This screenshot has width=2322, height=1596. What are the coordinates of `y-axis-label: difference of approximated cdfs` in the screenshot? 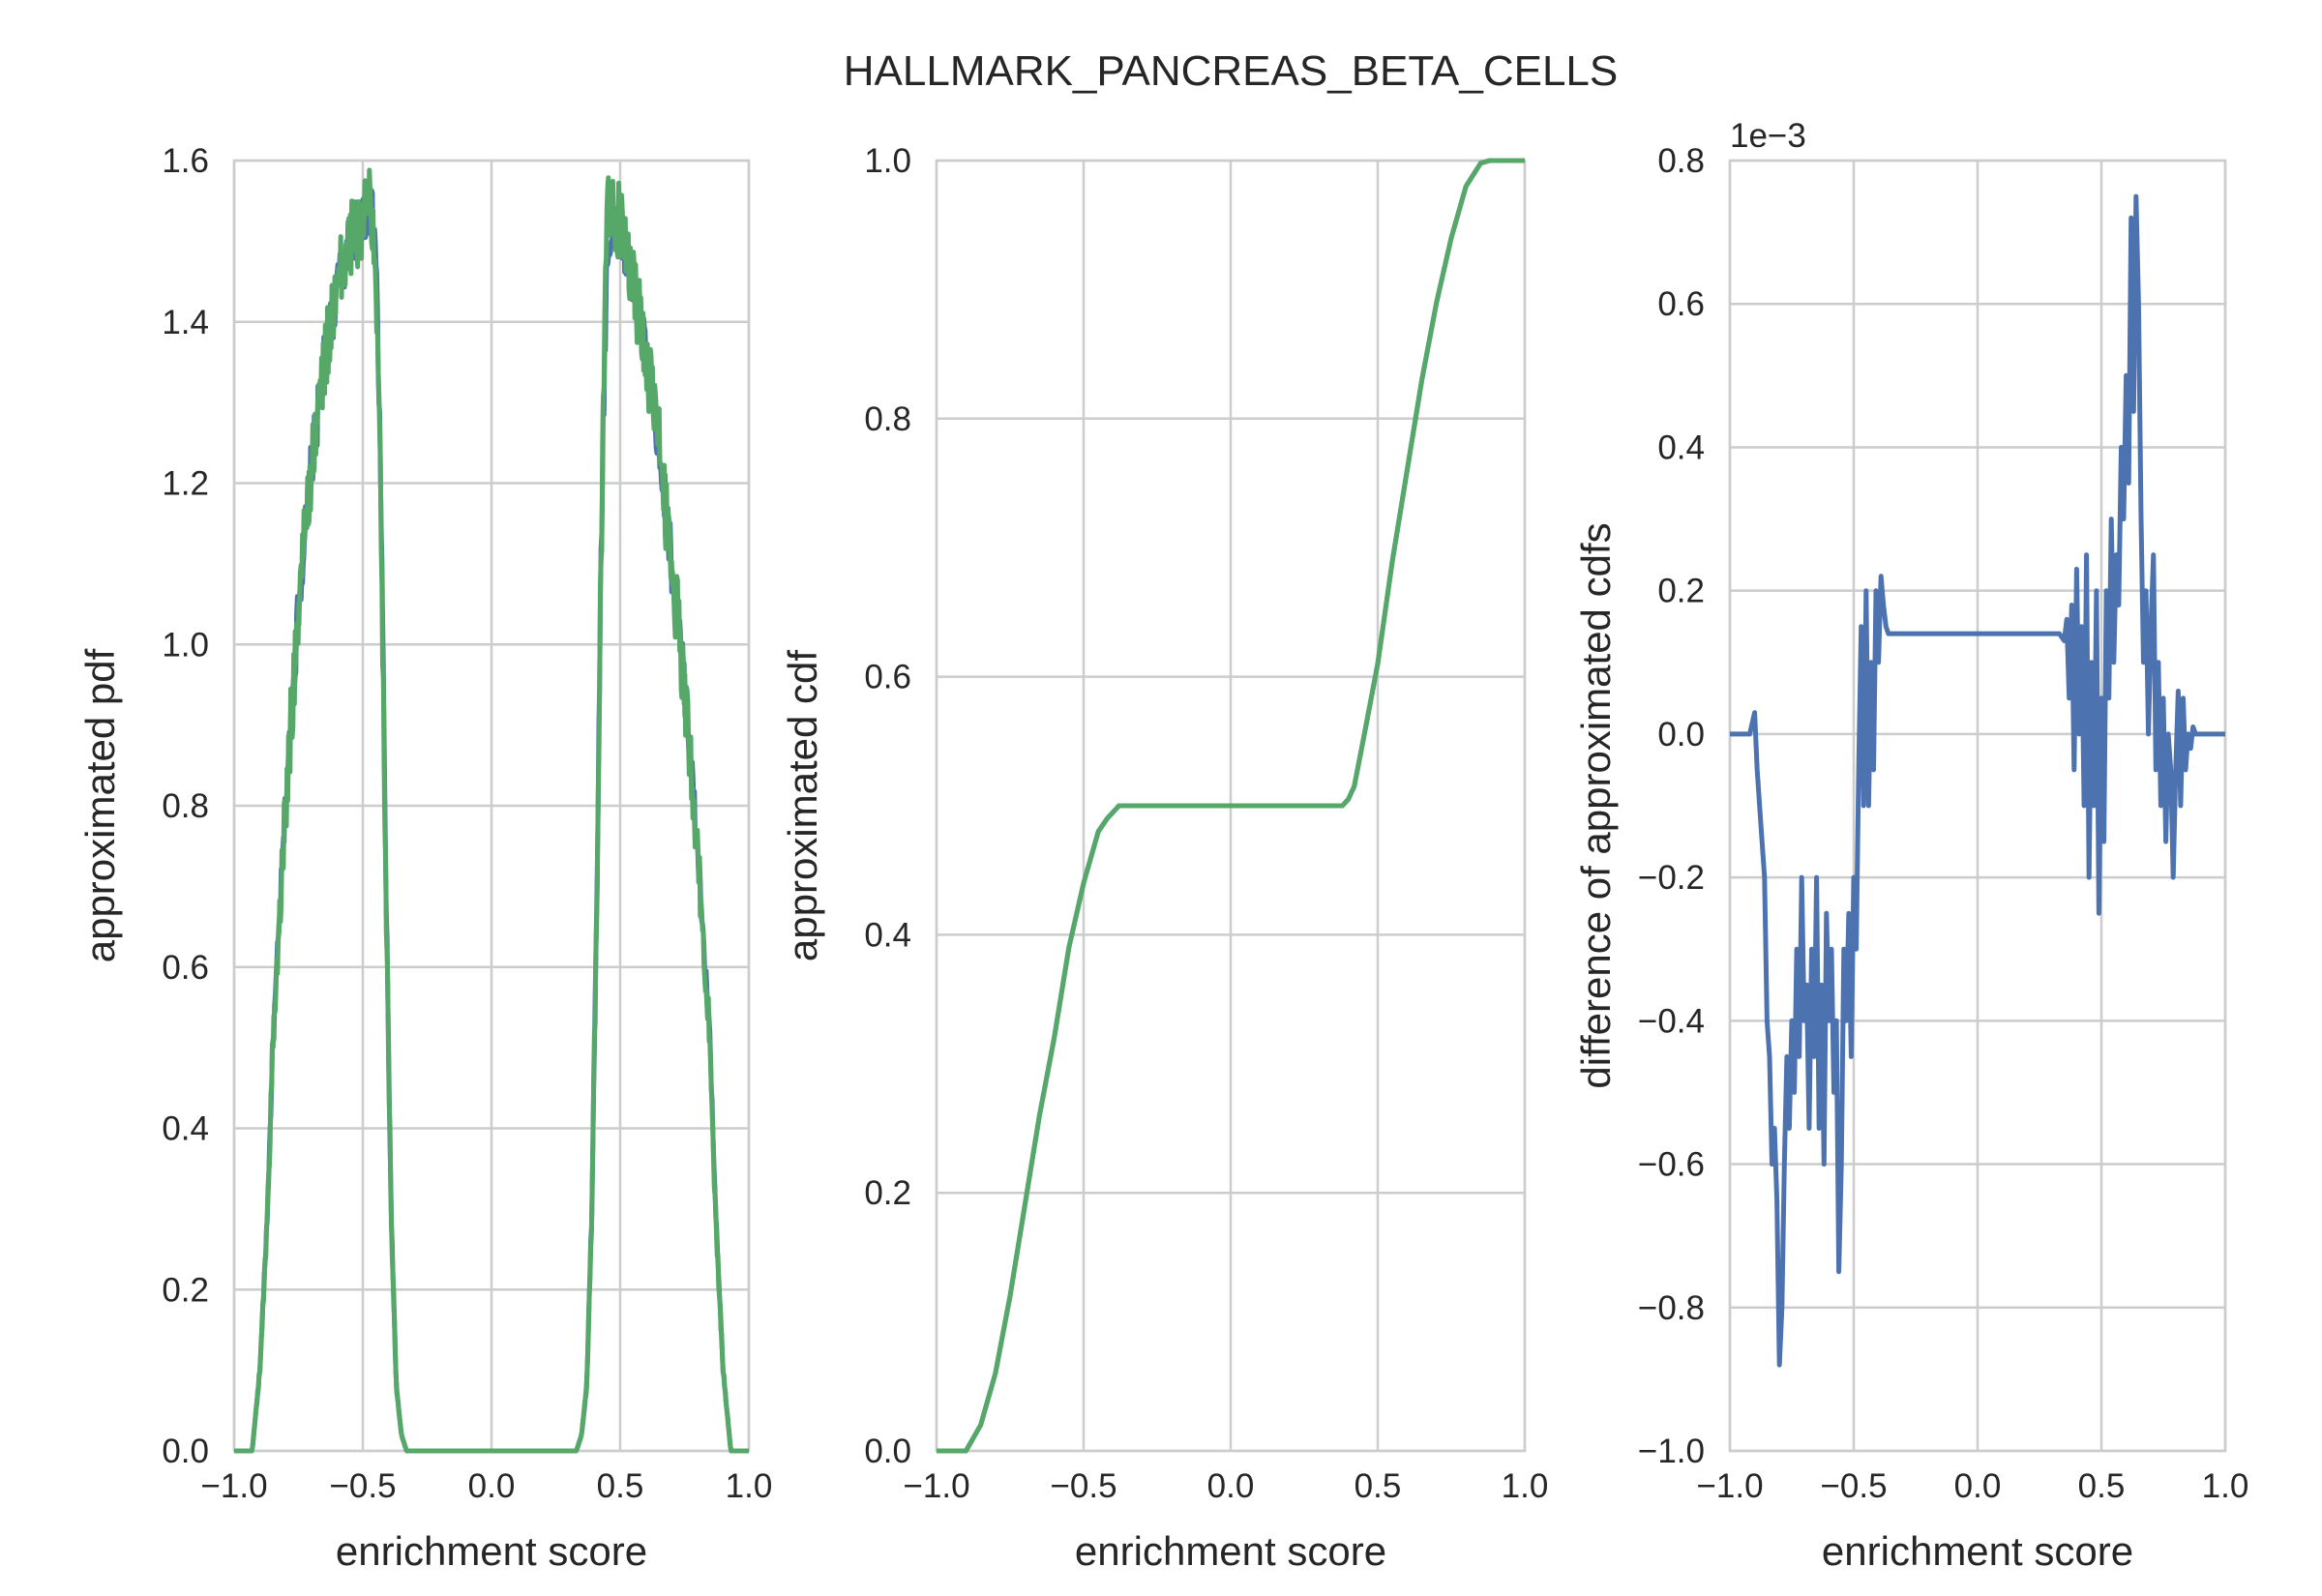 It's located at (1596, 805).